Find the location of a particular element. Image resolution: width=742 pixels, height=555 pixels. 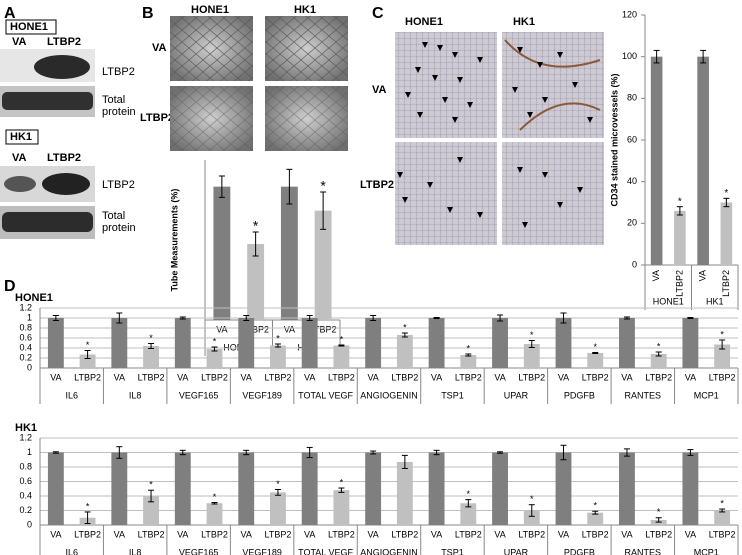

row-label: Total protein is located at coordinates (119, 106).